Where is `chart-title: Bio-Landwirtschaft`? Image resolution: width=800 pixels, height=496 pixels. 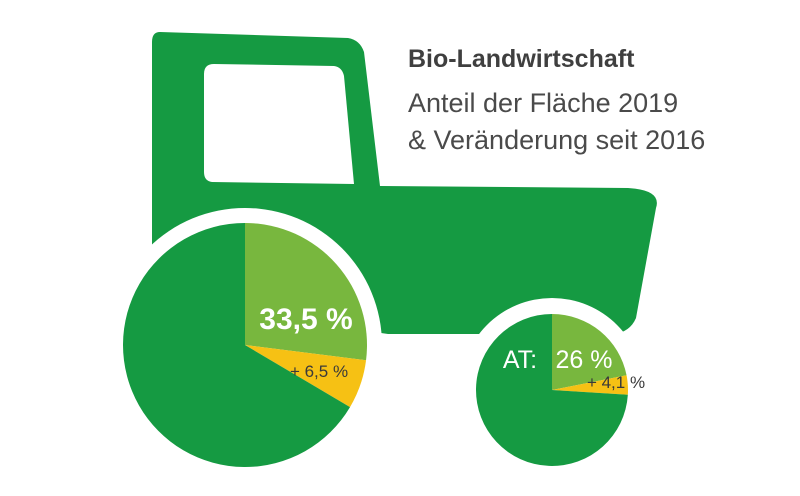
chart-title: Bio-Landwirtschaft is located at coordinates (521, 59).